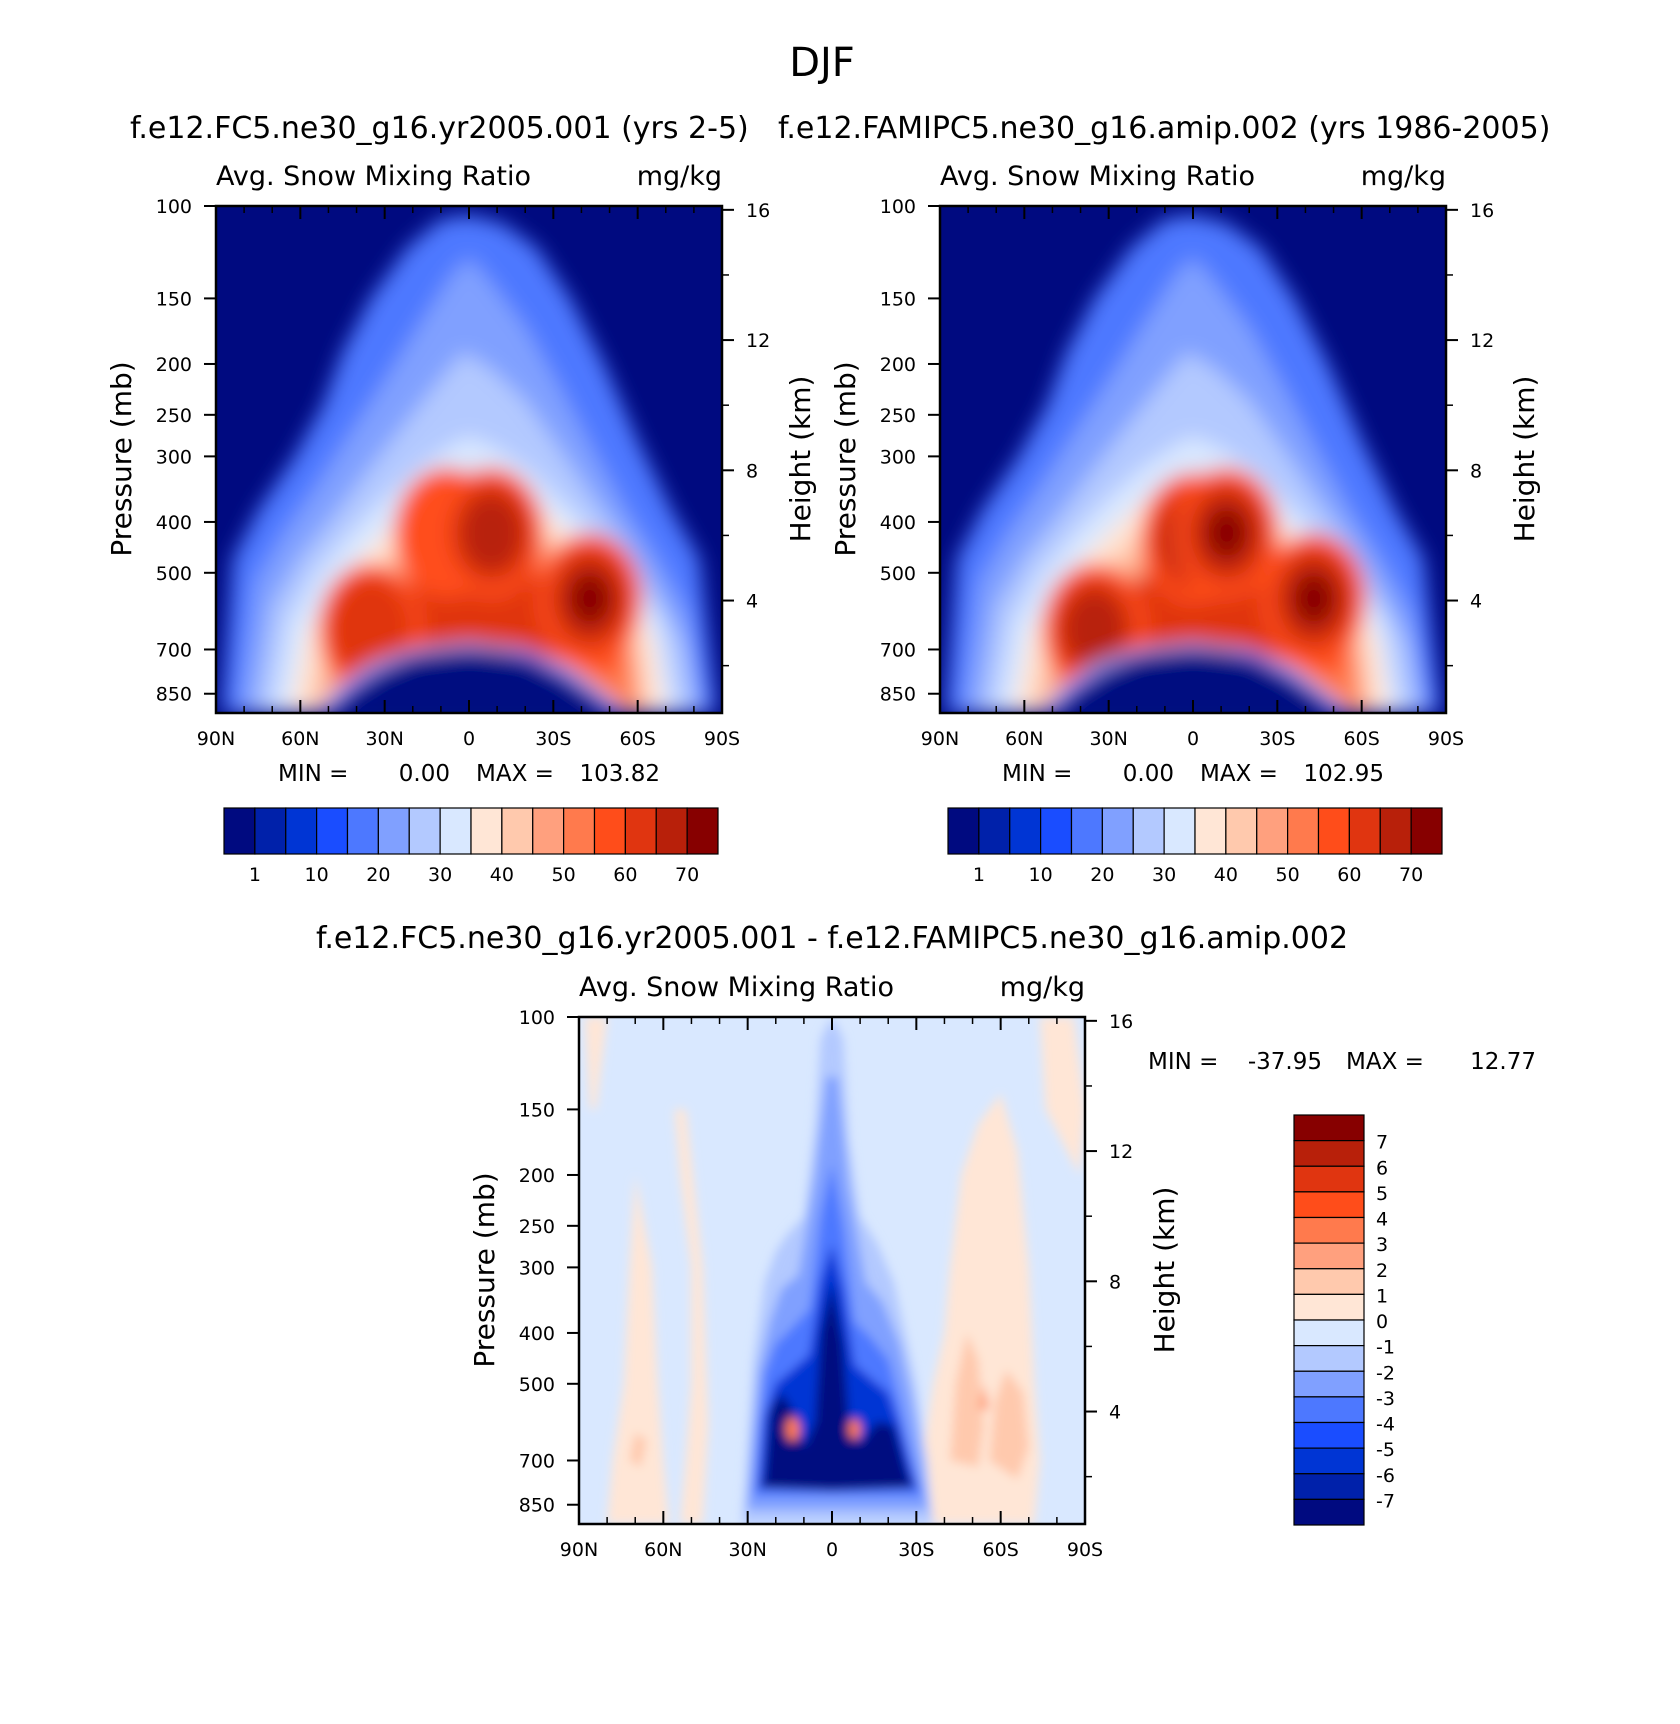  Describe the element at coordinates (1193, 739) in the screenshot. I see `x-tick-label: 0` at that location.